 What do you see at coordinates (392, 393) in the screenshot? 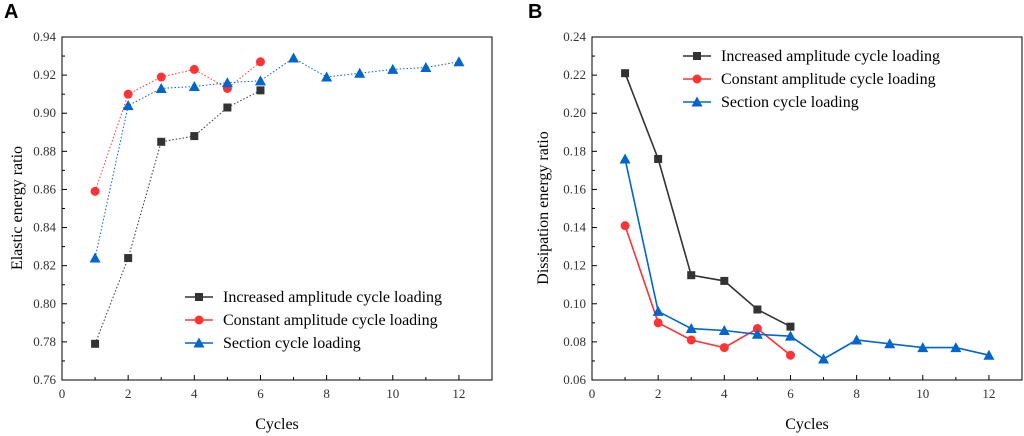
I see `x-tick-label: 10` at bounding box center [392, 393].